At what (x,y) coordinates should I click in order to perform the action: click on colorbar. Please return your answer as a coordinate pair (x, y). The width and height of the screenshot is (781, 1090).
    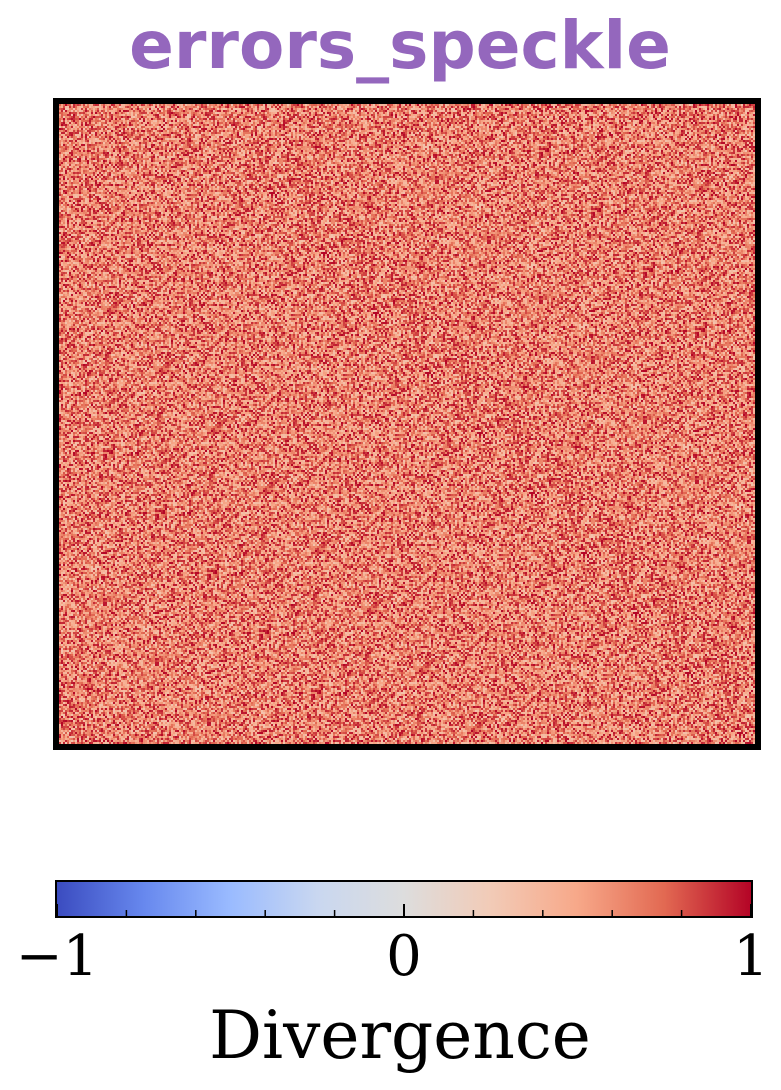
    Looking at the image, I should click on (404, 899).